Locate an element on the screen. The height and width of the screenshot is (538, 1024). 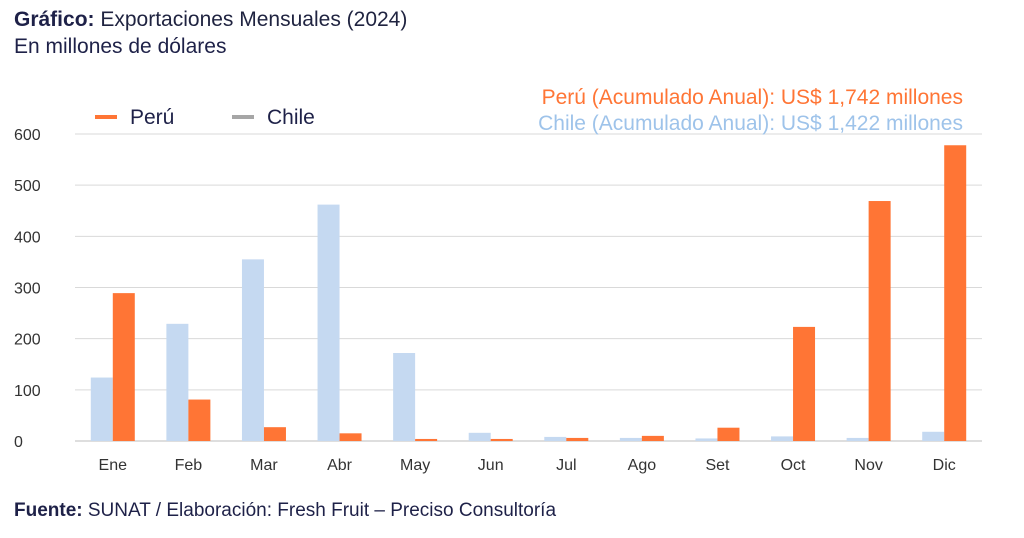
y-tick-label: 400 is located at coordinates (27, 237).